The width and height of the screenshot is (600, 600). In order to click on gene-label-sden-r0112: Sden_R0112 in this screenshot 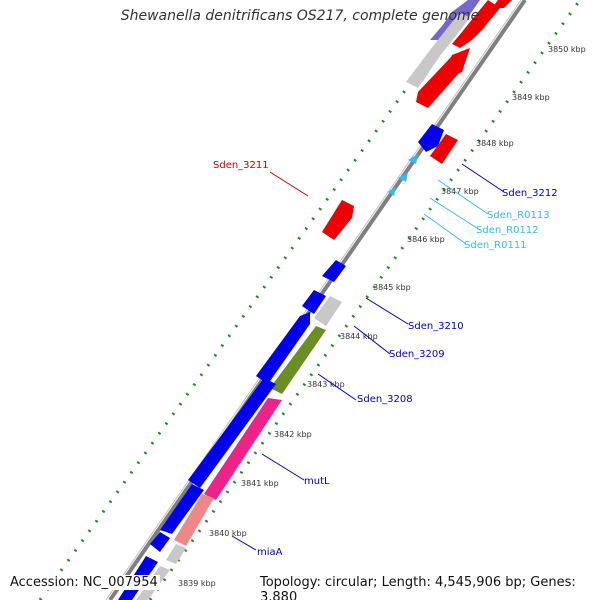, I will do `click(507, 230)`.